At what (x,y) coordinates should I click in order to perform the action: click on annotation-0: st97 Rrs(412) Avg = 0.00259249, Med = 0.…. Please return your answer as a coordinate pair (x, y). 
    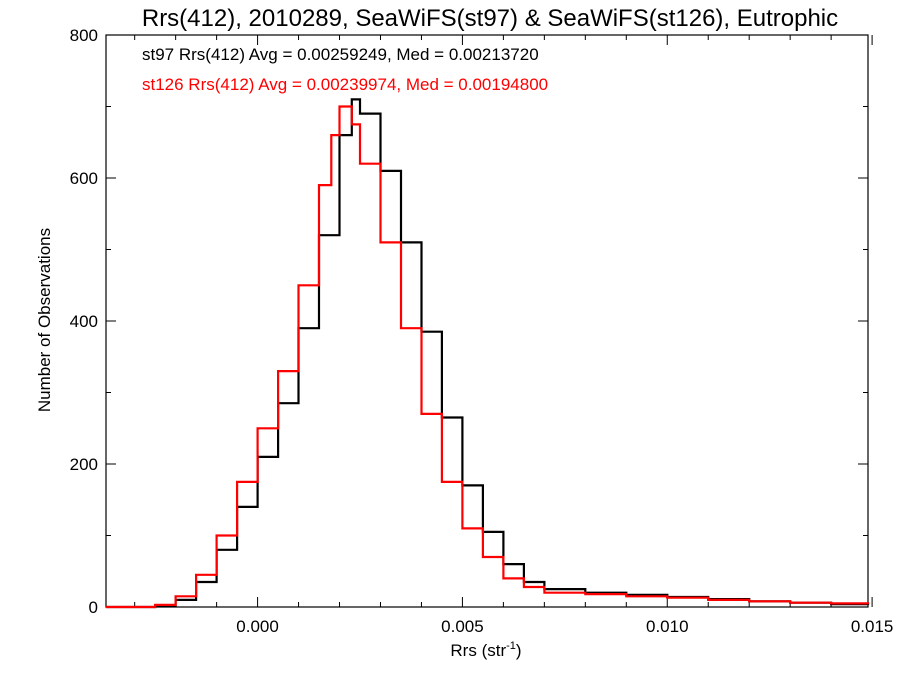
    Looking at the image, I should click on (340, 54).